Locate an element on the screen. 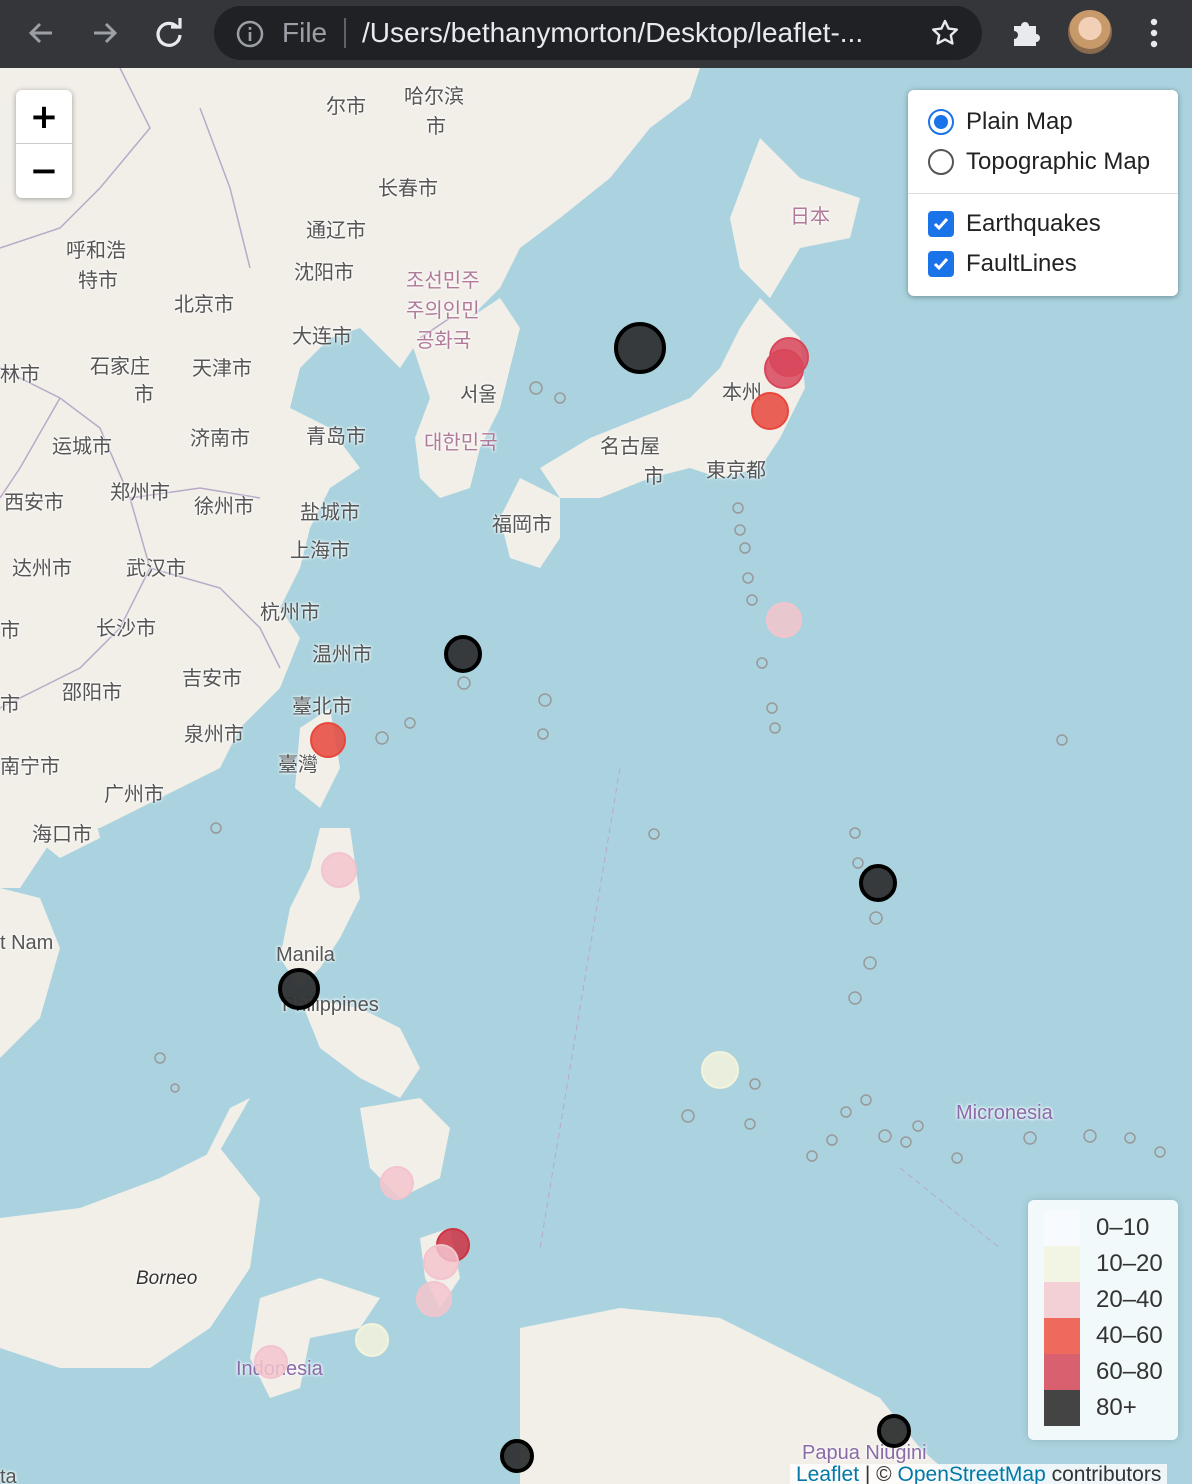  place-label: 温州市 is located at coordinates (342, 655).